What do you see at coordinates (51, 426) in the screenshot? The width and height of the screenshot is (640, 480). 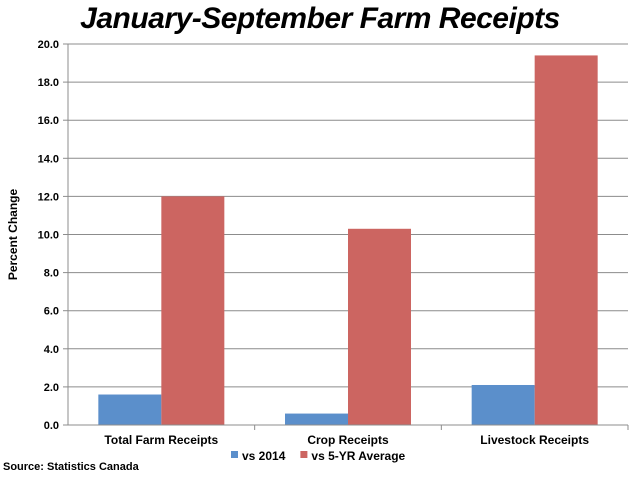 I see `y-tick-label: 0.0` at bounding box center [51, 426].